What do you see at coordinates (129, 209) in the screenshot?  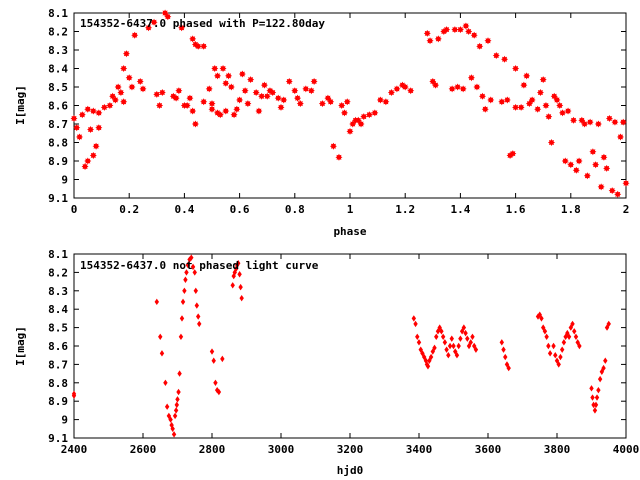 I see `x-tick-label: 0.2` at bounding box center [129, 209].